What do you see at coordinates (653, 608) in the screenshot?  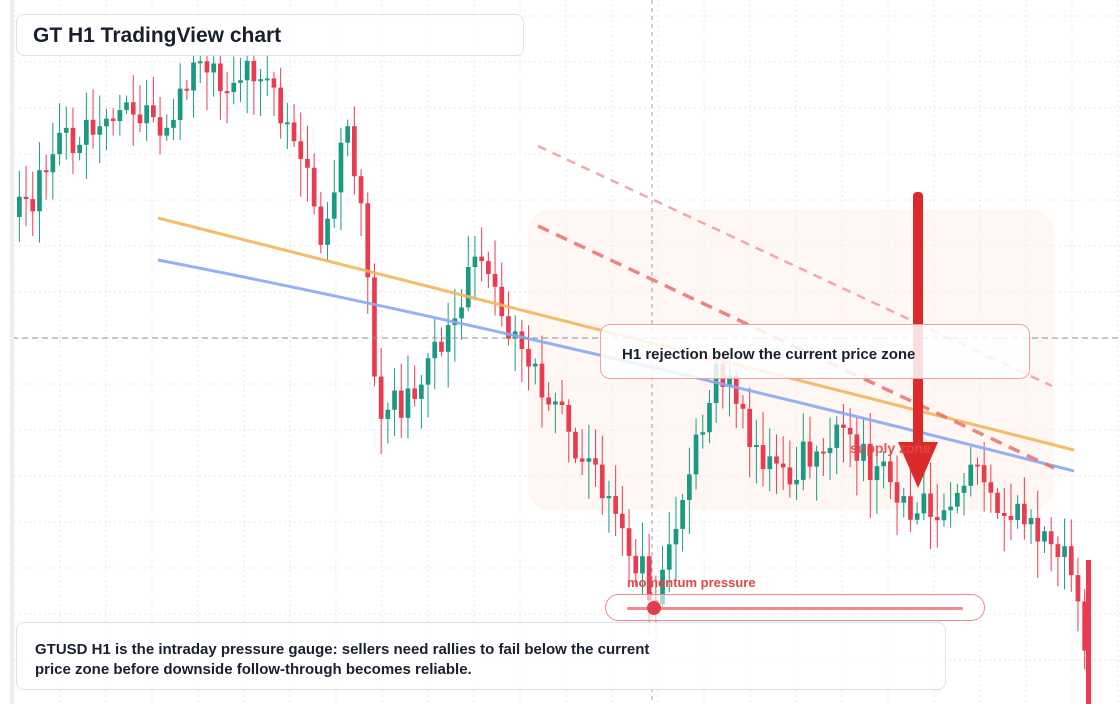 I see `momentum-gauge-knob` at bounding box center [653, 608].